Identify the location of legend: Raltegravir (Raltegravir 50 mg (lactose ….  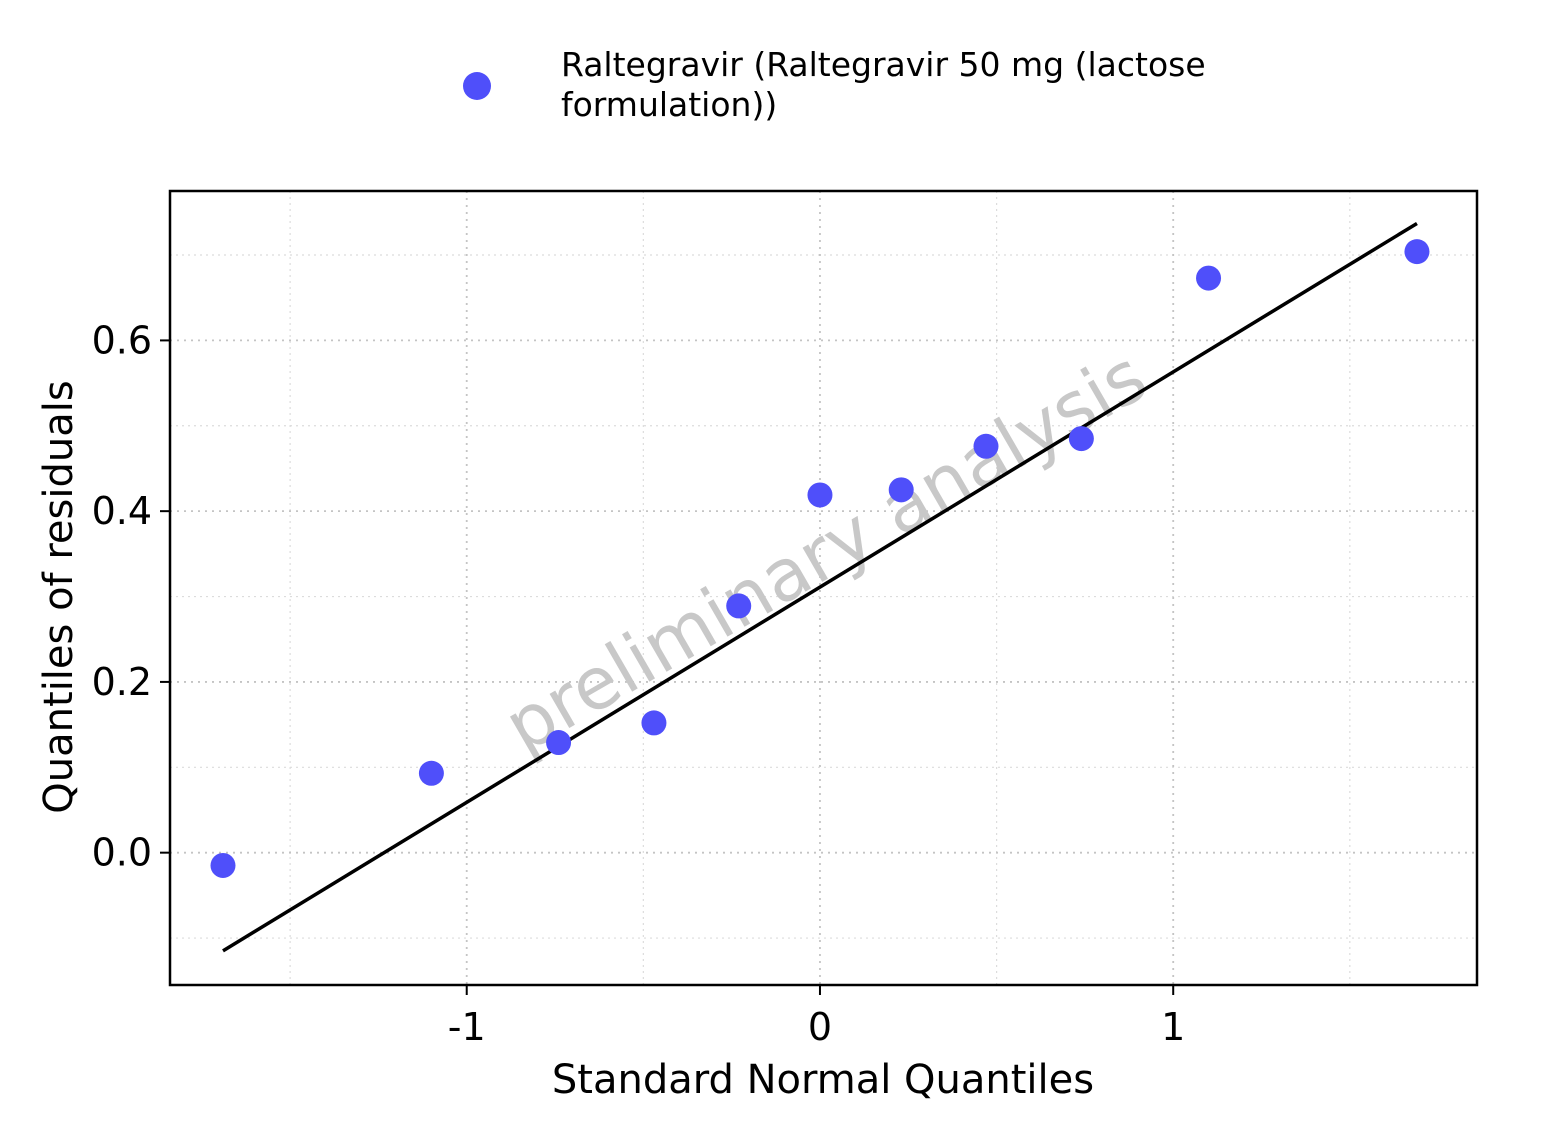
(834, 84).